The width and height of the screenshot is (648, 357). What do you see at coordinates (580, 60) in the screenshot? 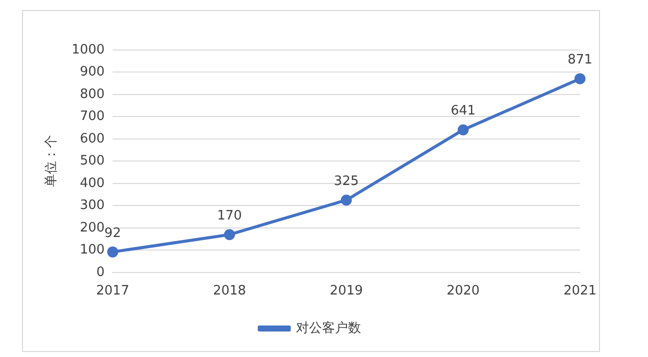
I see `data-label: 871` at bounding box center [580, 60].